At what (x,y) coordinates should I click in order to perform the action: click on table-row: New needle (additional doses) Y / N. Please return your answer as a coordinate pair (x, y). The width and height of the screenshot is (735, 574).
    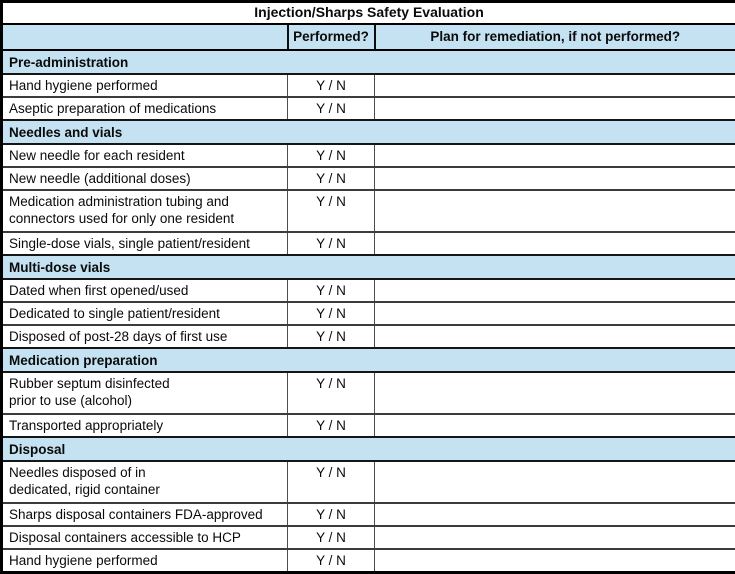
    Looking at the image, I should click on (368, 177).